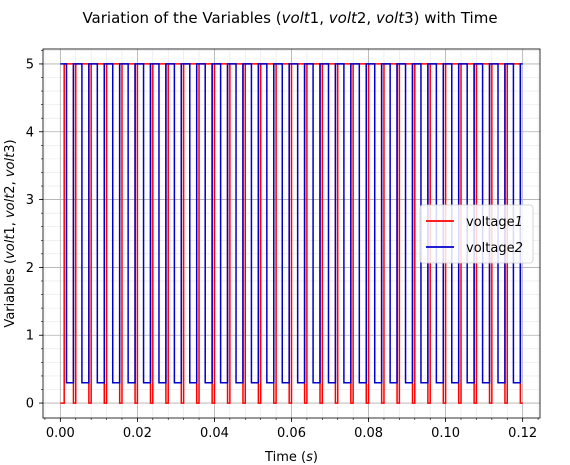  I want to click on x-tick-label: 0.04, so click(214, 433).